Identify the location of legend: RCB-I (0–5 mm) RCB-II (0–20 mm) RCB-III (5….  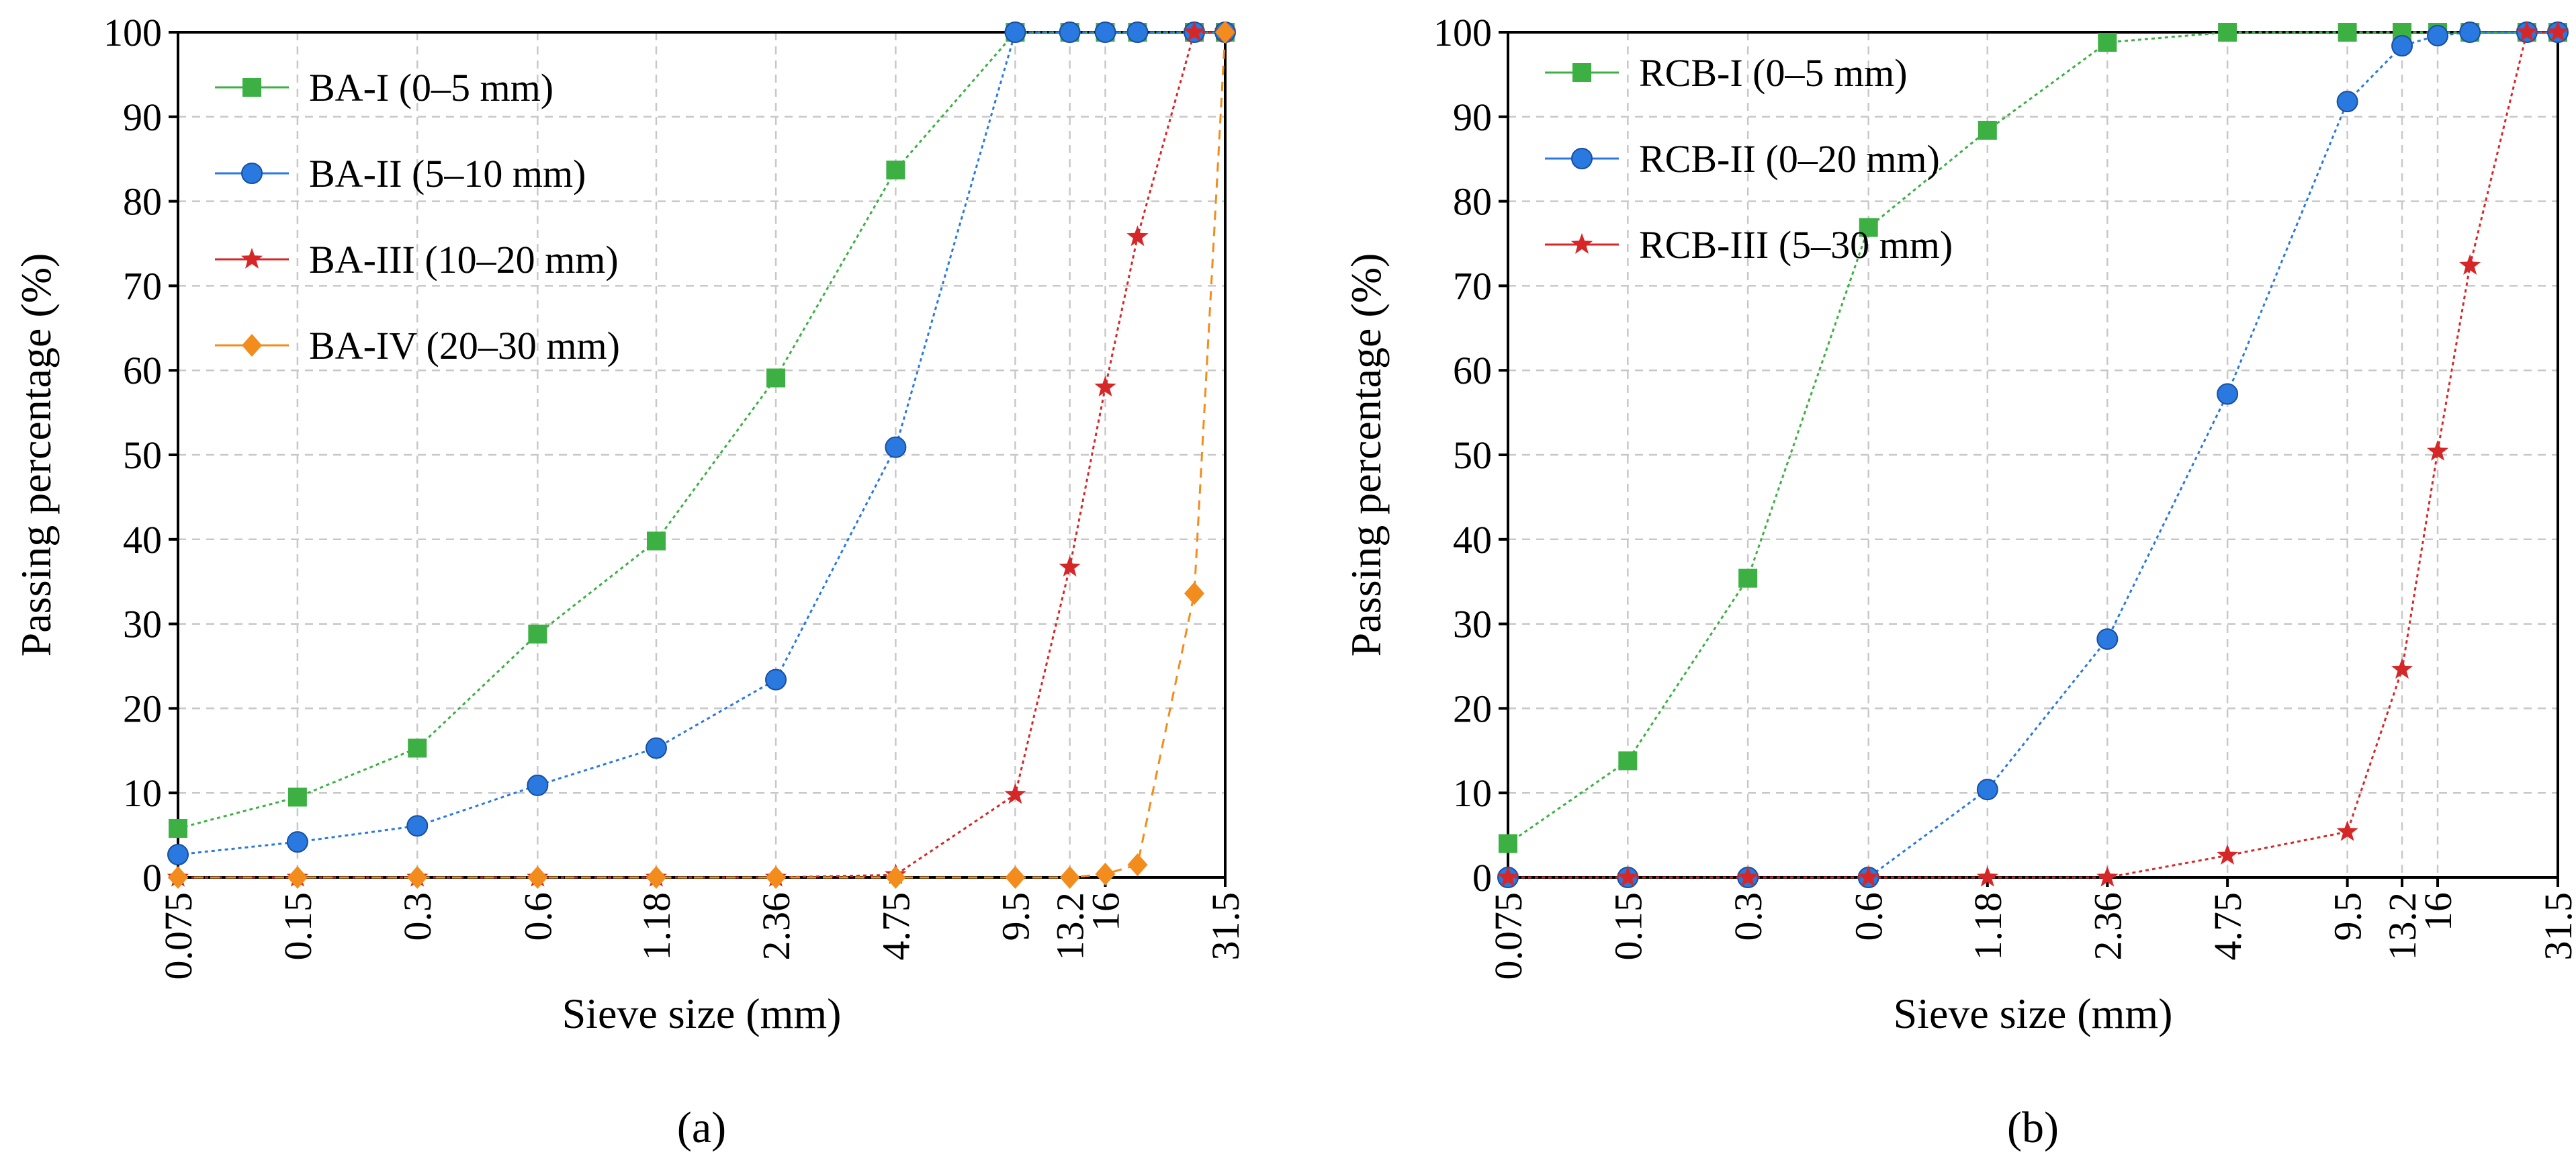
(1749, 159).